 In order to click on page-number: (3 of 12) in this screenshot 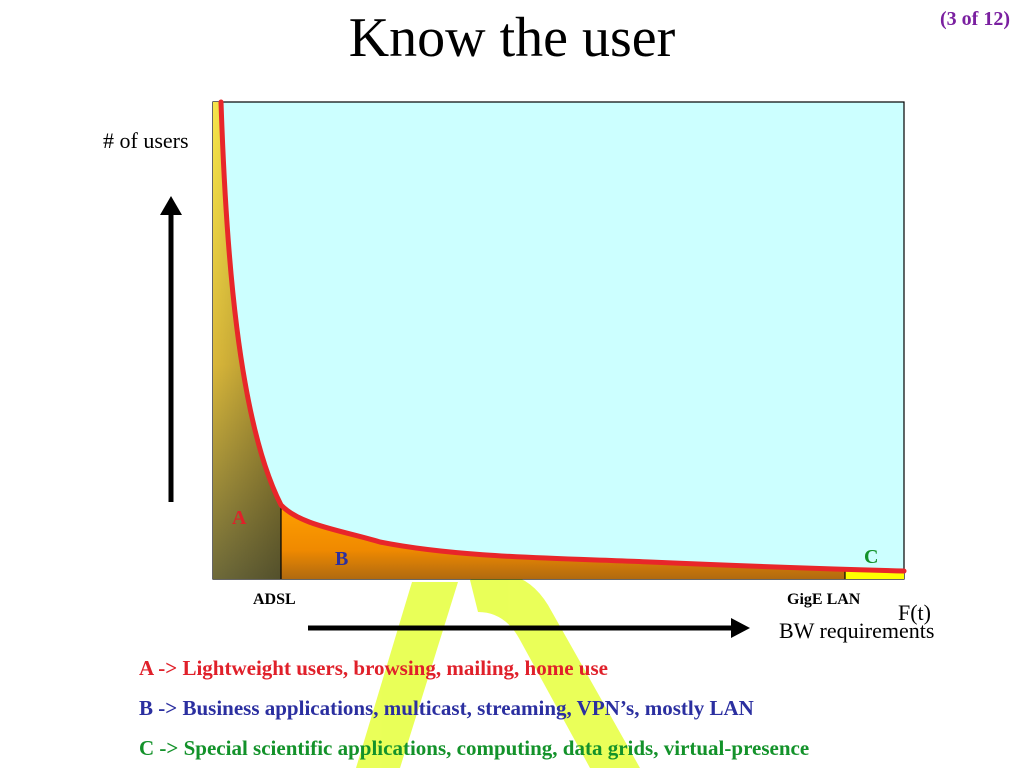, I will do `click(975, 19)`.